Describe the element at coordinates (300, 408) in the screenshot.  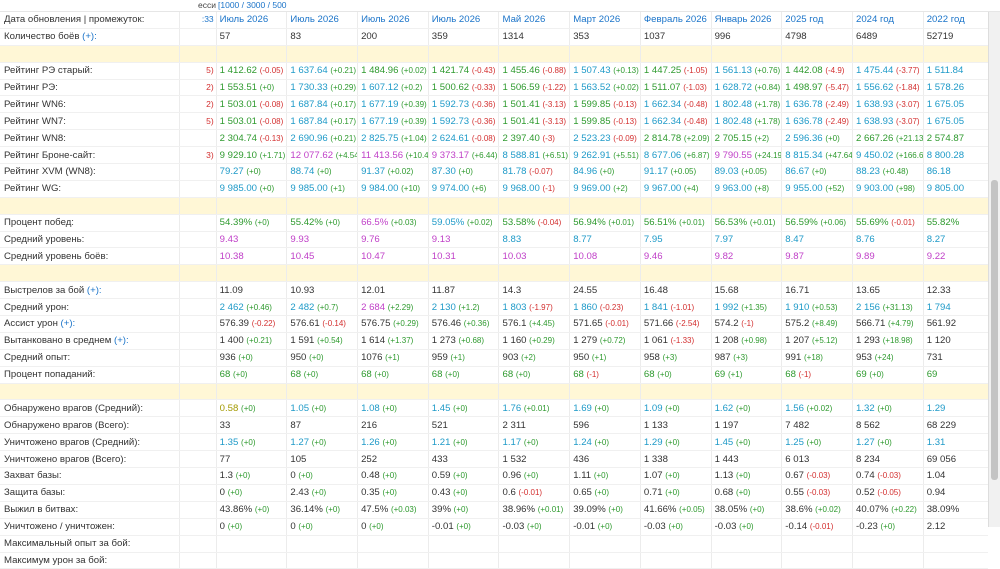
I see `value-text: 1.05` at that location.